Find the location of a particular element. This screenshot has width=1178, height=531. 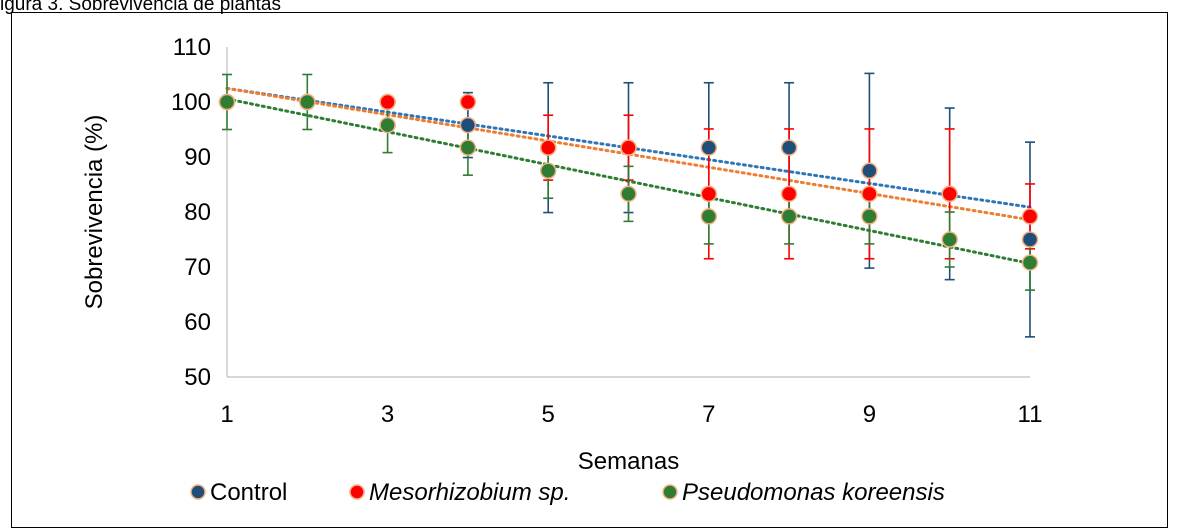

figure-caption: igura 3. Sobrevivencia de plantas is located at coordinates (140, 7).